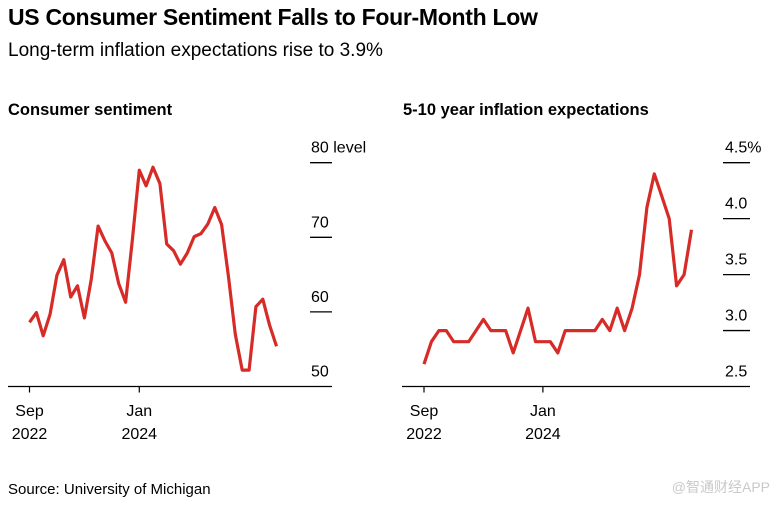 The height and width of the screenshot is (505, 778). Describe the element at coordinates (320, 372) in the screenshot. I see `sentiment-ytick-label: 50` at that location.